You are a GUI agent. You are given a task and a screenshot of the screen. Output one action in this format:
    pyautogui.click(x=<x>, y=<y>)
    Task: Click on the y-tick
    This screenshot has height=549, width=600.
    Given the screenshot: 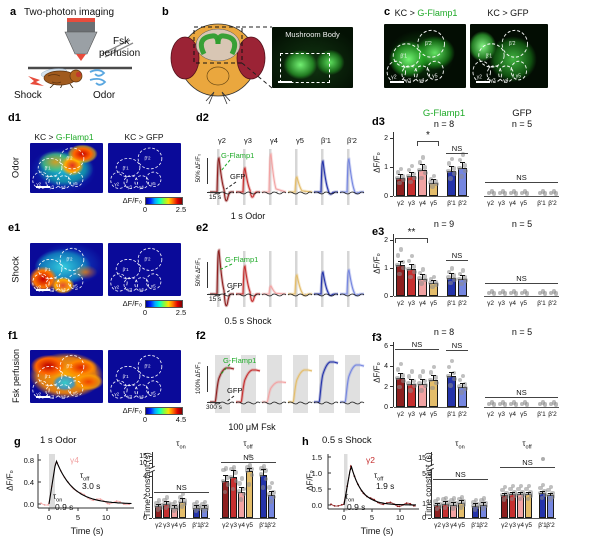 What is the action you would take?
    pyautogui.click(x=150, y=476)
    